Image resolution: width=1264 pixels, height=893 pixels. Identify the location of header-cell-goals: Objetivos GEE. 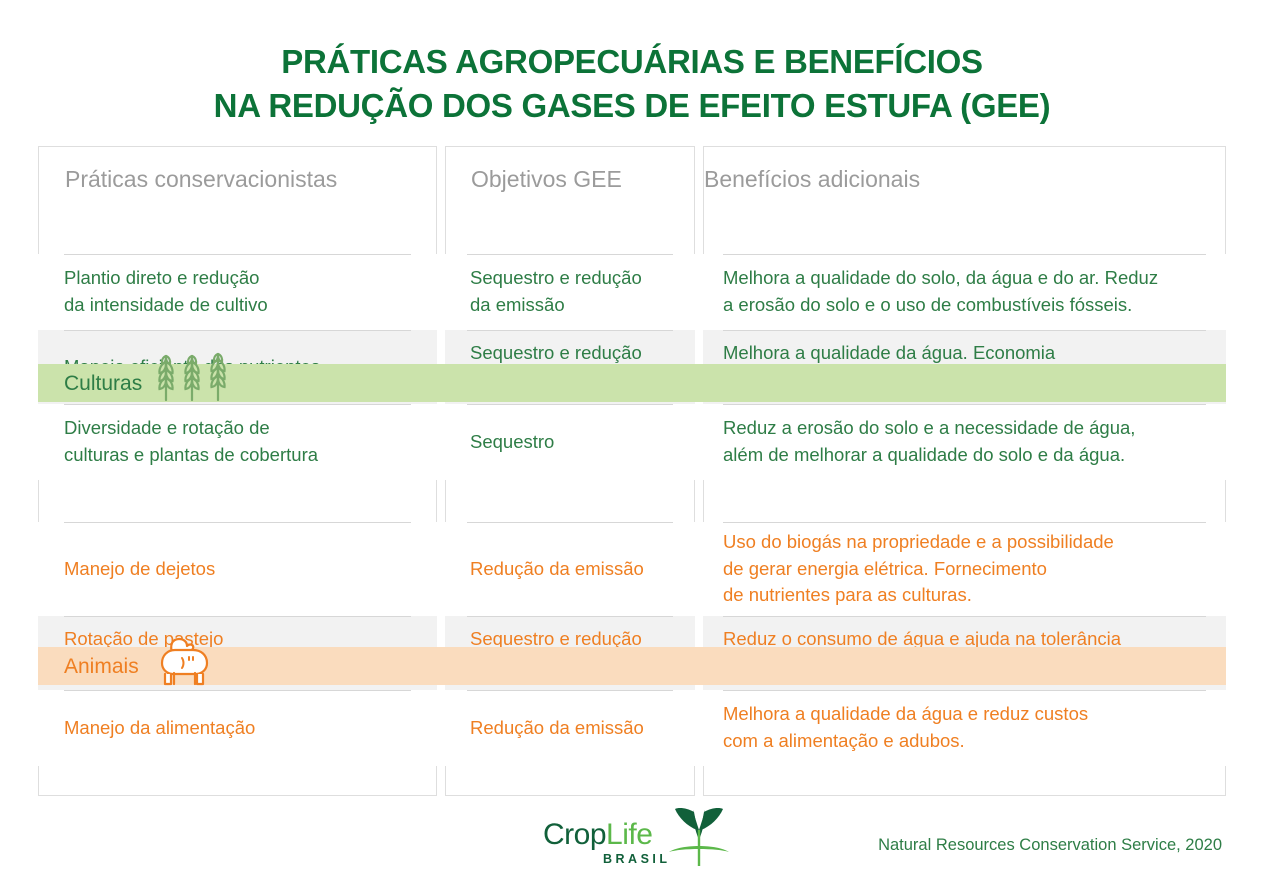
(570, 180).